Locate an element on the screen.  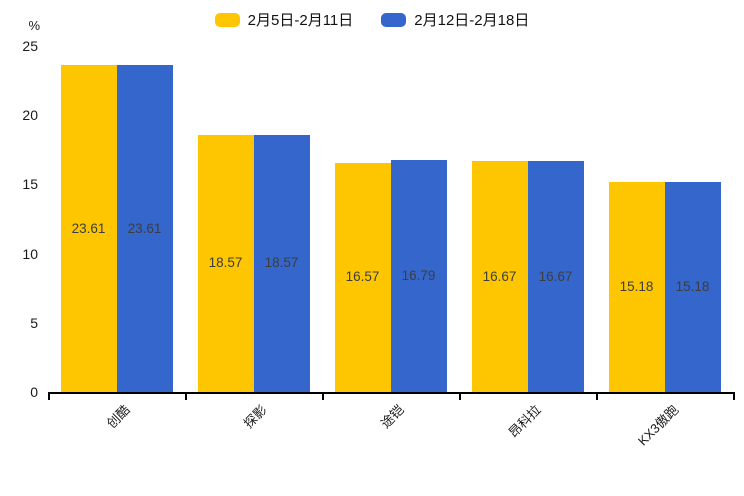
bar-value-label: 16.57 is located at coordinates (362, 277).